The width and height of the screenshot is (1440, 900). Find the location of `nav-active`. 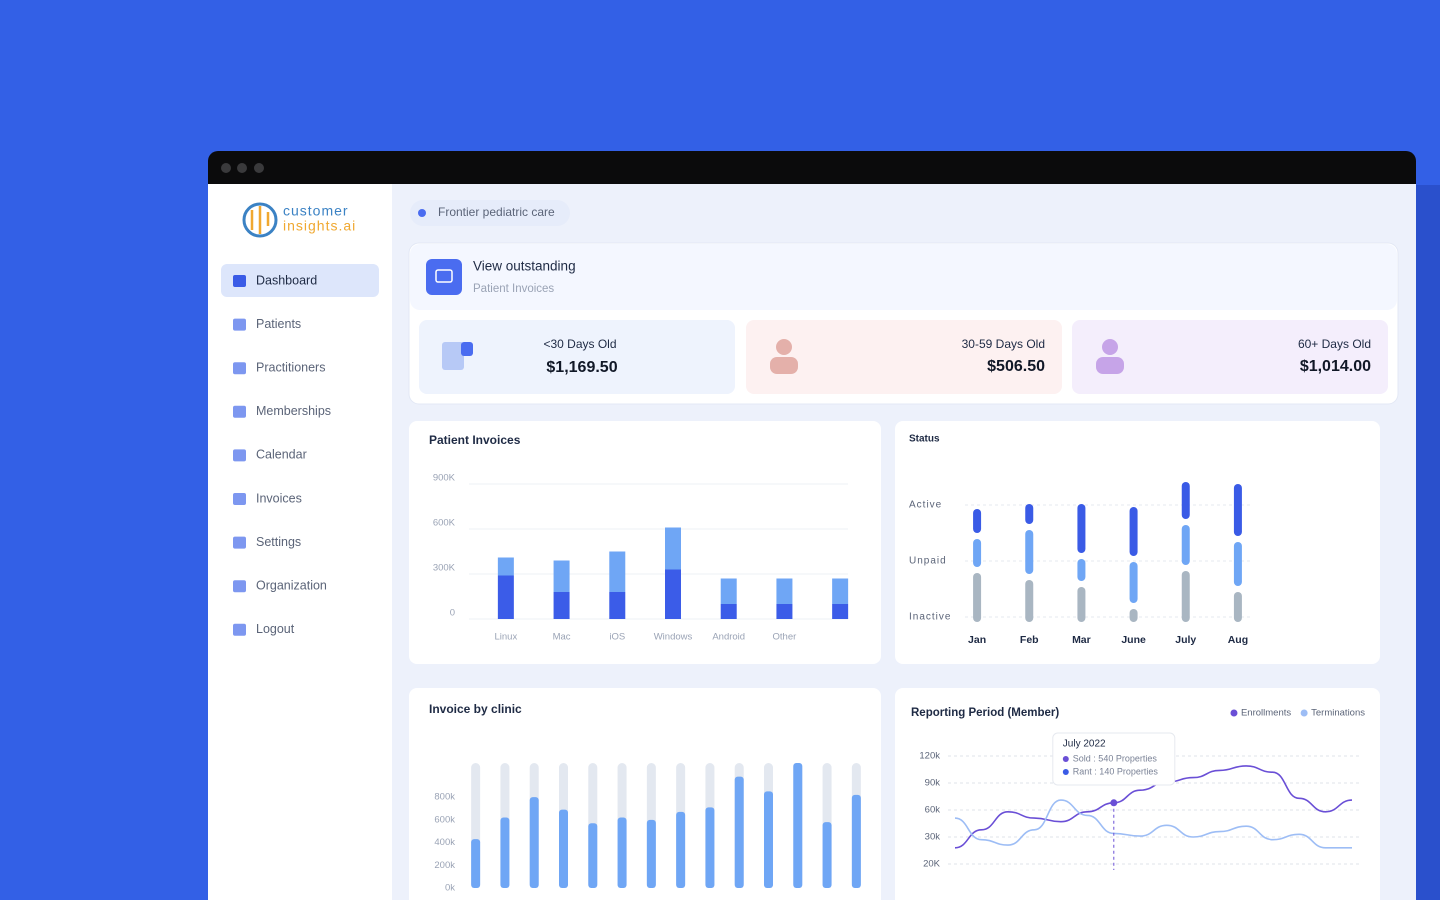

nav-active is located at coordinates (300, 280).